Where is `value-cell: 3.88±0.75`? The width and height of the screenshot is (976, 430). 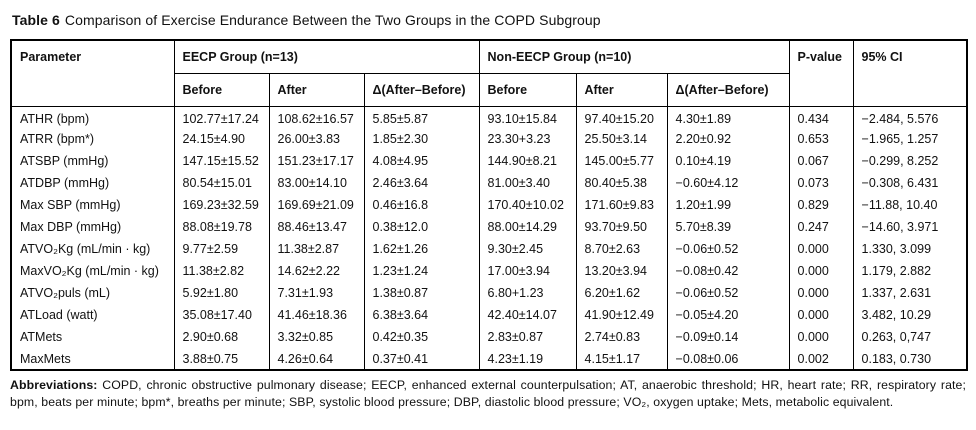
value-cell: 3.88±0.75 is located at coordinates (221, 359).